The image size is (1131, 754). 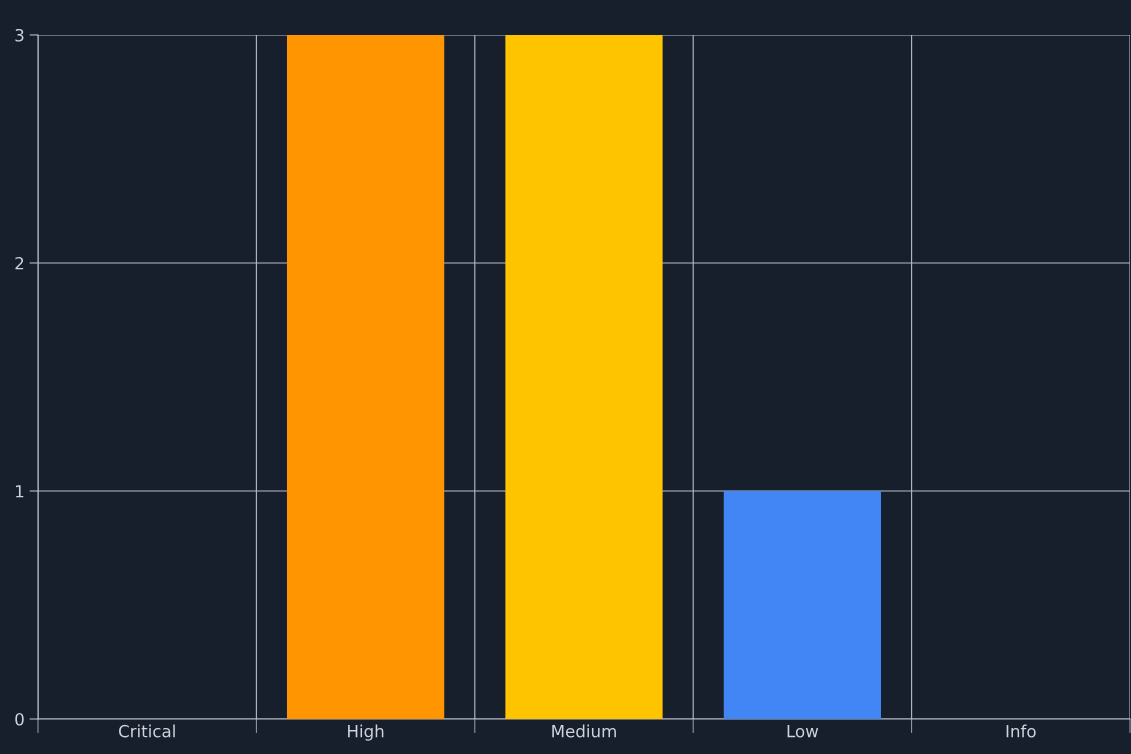 What do you see at coordinates (20, 491) in the screenshot?
I see `y-tick-label: 1` at bounding box center [20, 491].